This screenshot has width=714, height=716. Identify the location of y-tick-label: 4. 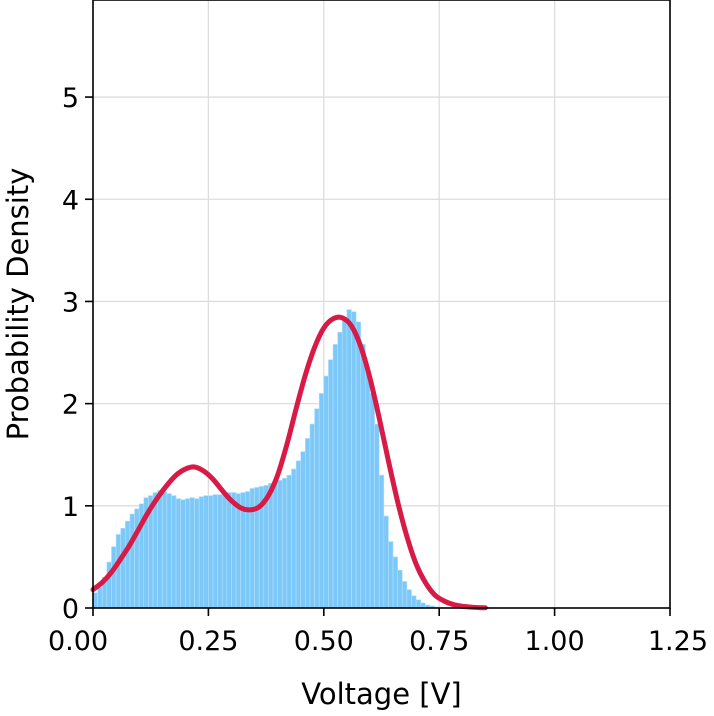
(70, 200).